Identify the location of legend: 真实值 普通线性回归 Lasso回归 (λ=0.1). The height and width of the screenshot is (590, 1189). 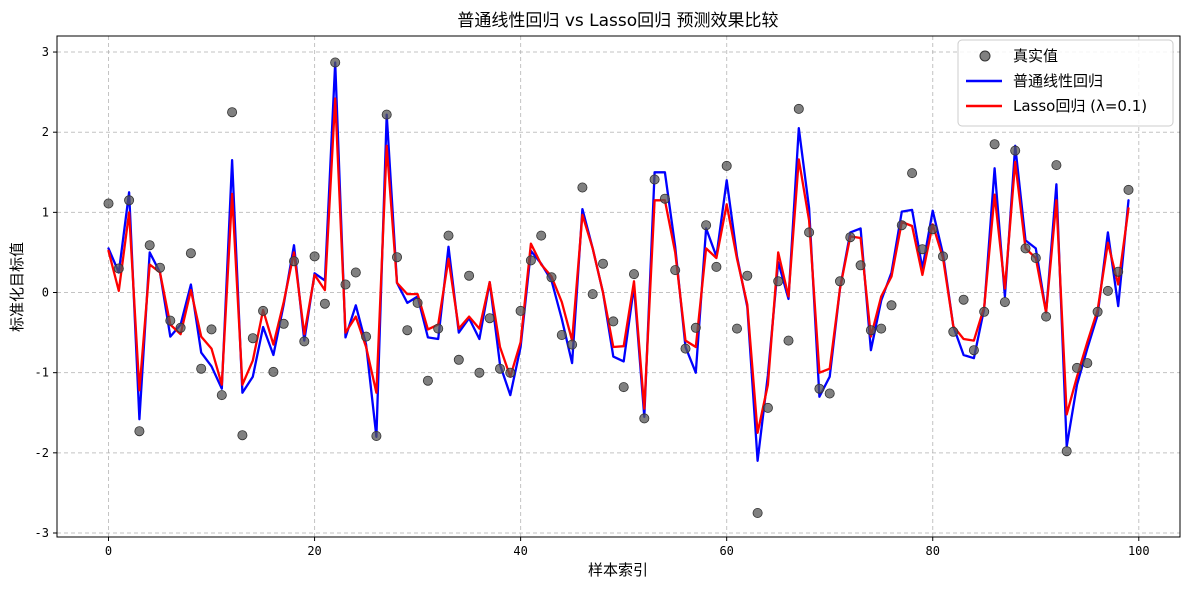
(1065, 83).